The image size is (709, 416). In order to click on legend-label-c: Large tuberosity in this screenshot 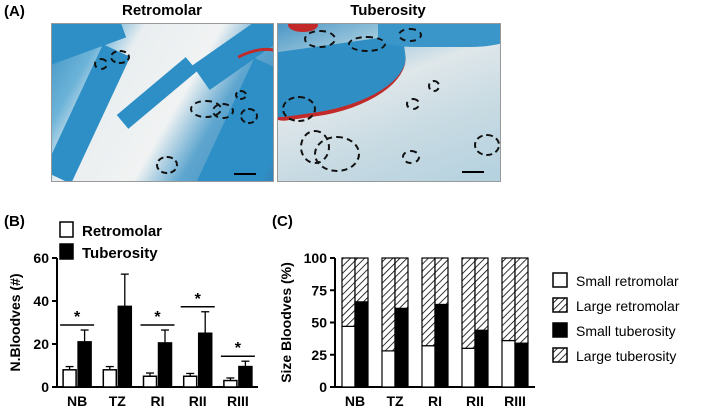, I will do `click(626, 356)`.